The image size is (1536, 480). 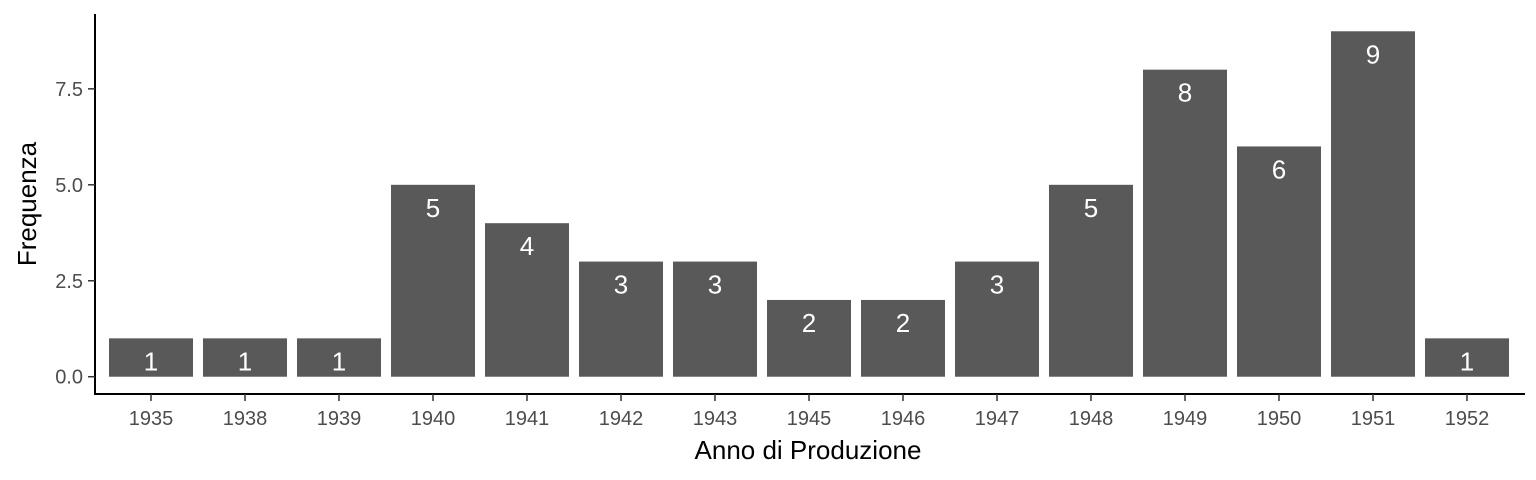 What do you see at coordinates (997, 285) in the screenshot?
I see `bar-value-label-1947: 3` at bounding box center [997, 285].